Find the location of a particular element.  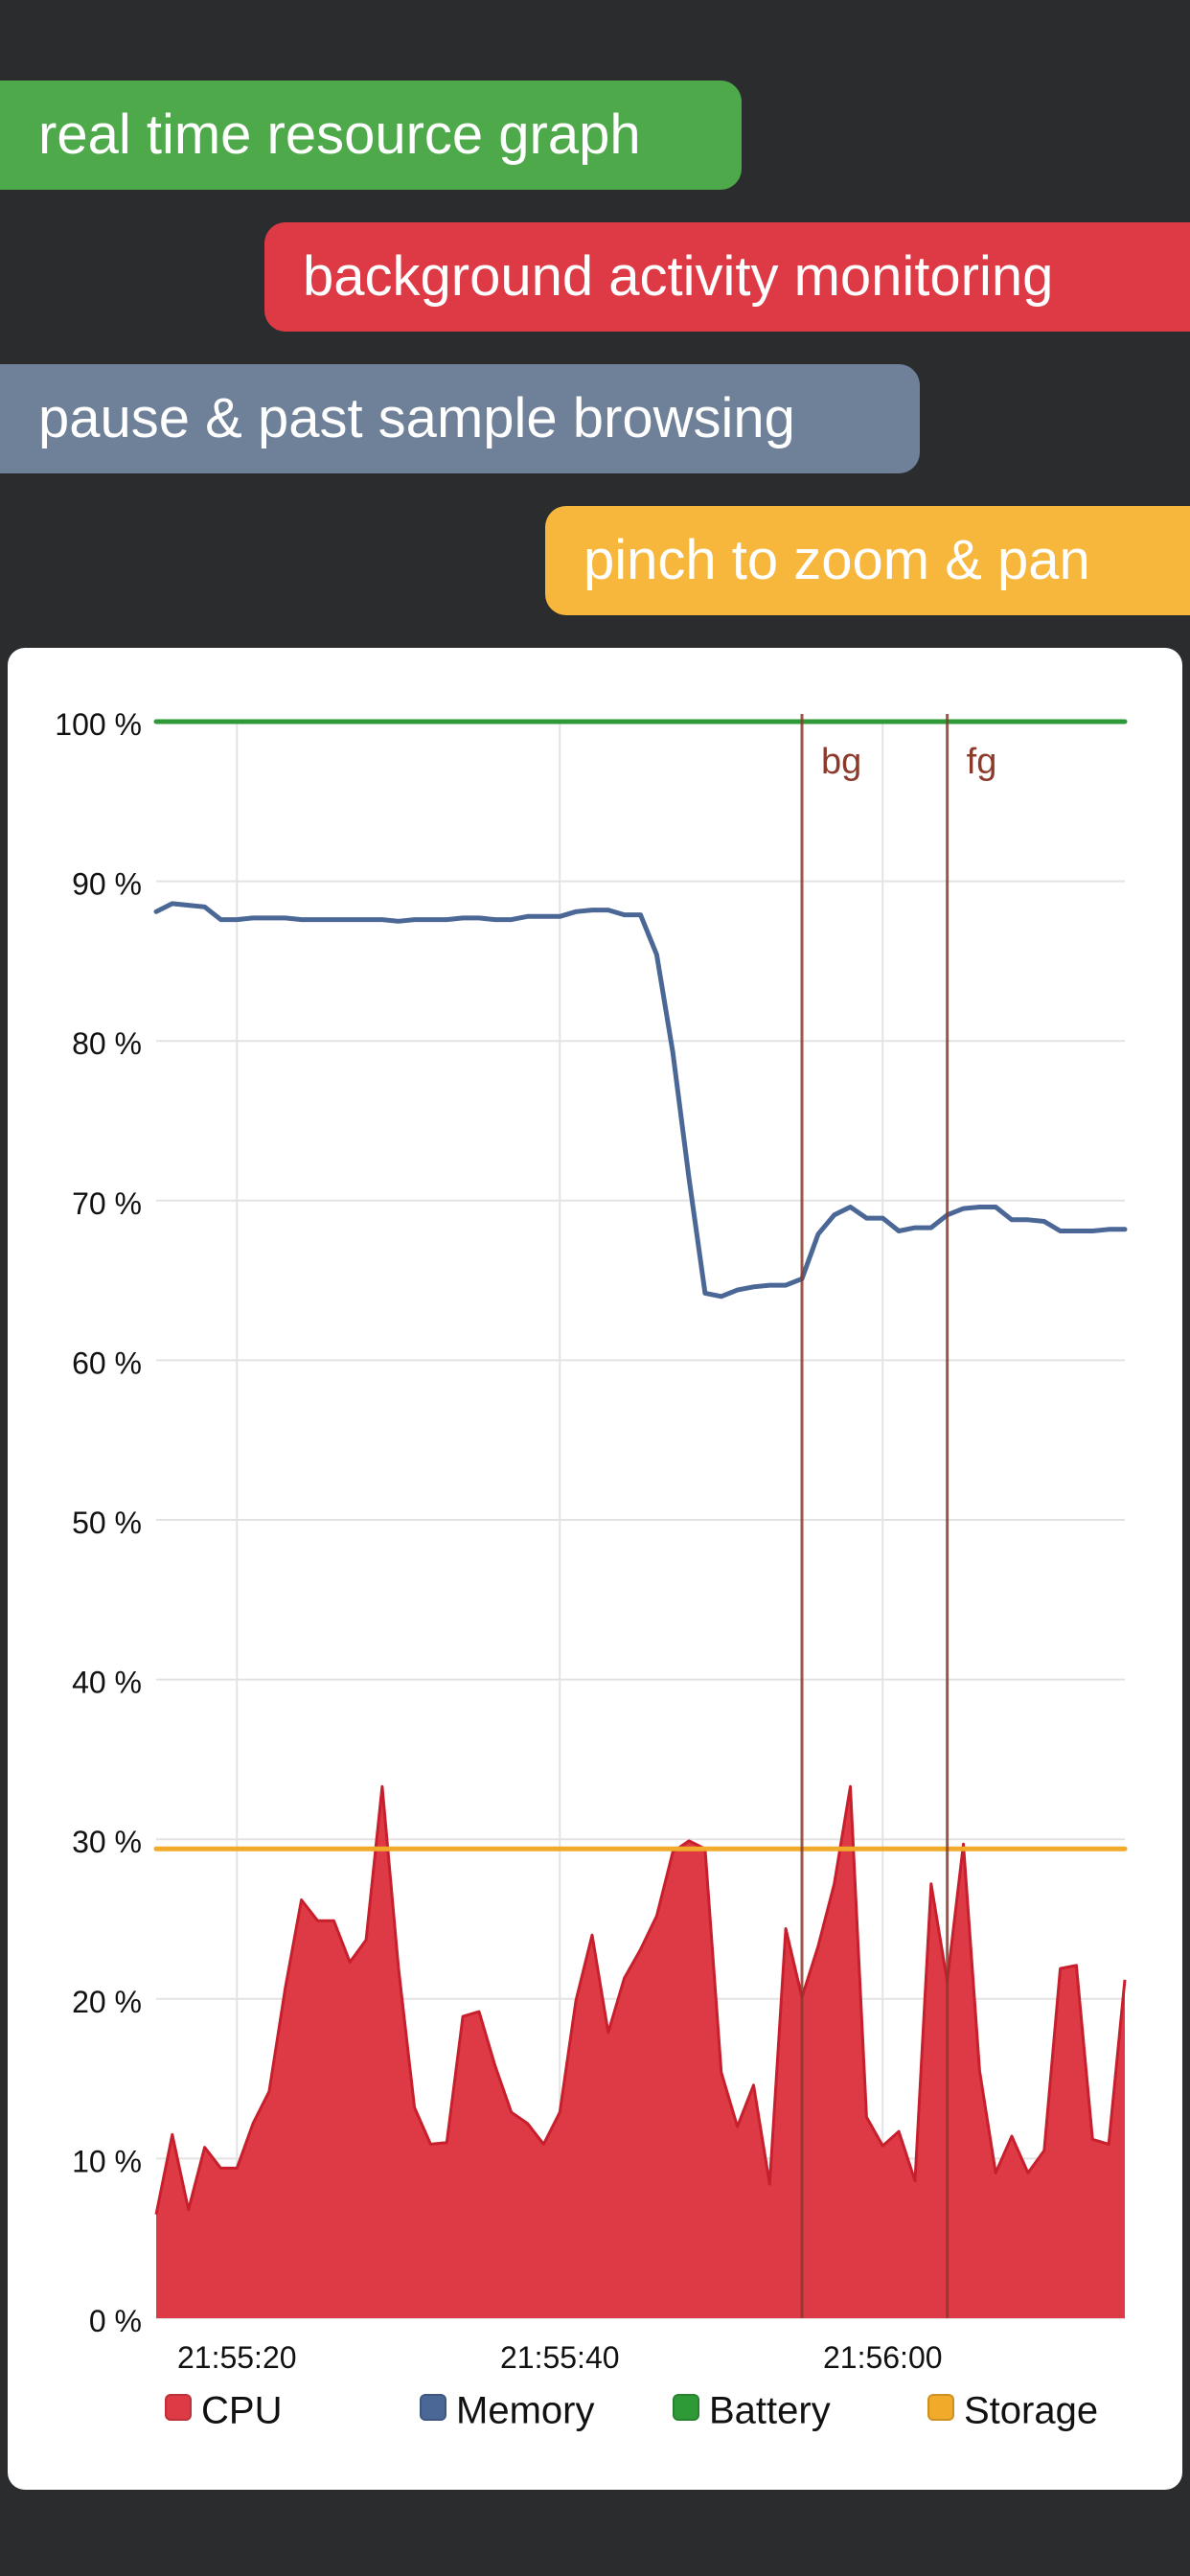

x-tick-label: 21:55:40 is located at coordinates (560, 2357).